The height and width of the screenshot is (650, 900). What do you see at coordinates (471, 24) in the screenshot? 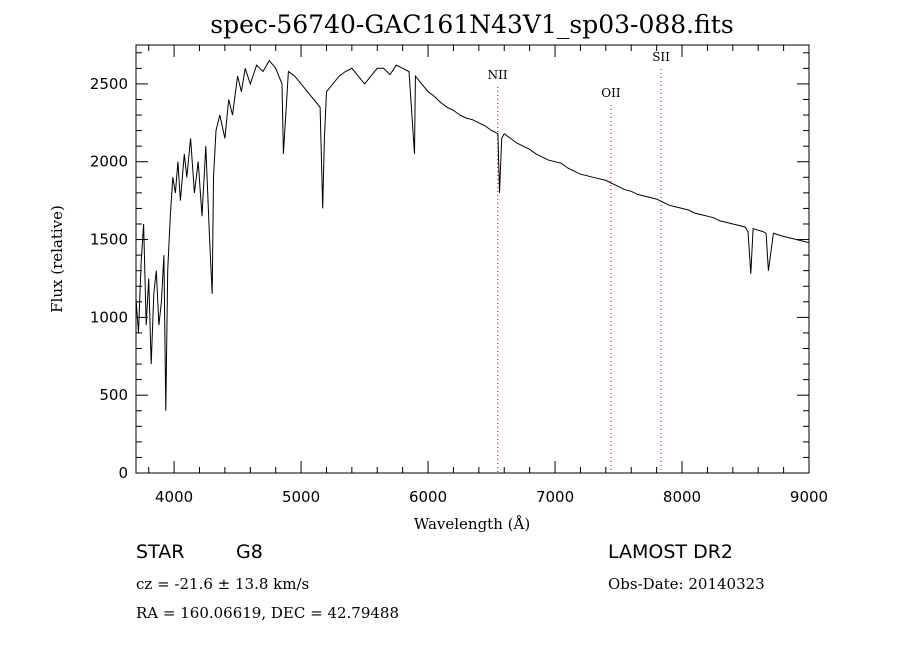
I see `chart-title: spec-56740-GAC161N43V1_sp03-088.fits` at bounding box center [471, 24].